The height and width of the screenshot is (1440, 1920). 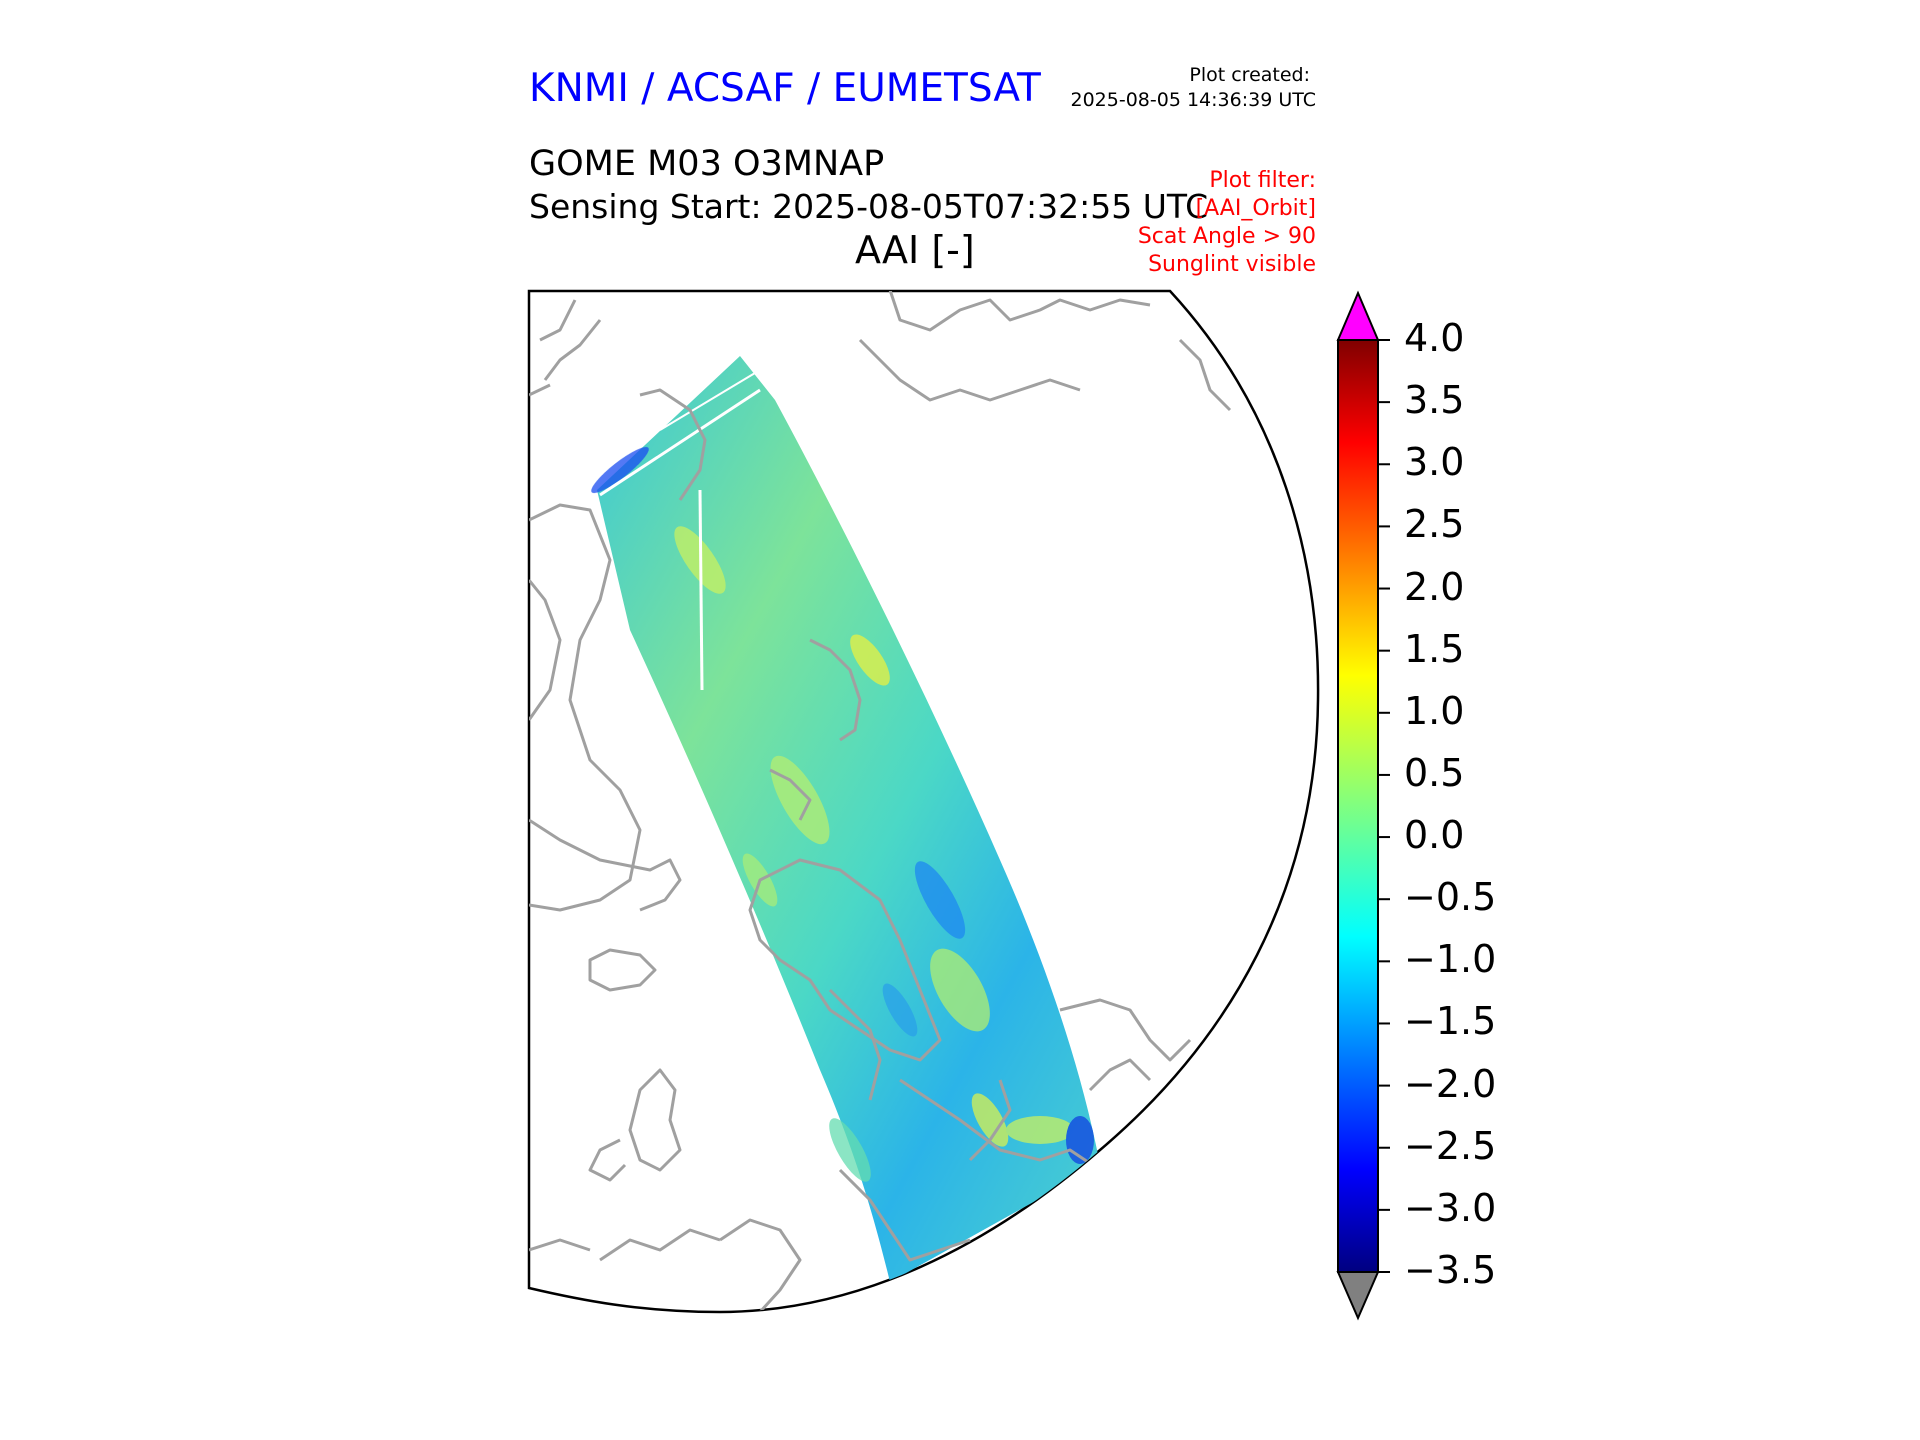 I want to click on sensing-start: Sensing Start: 2025-08-05T07:32:55 UTC, so click(x=869, y=206).